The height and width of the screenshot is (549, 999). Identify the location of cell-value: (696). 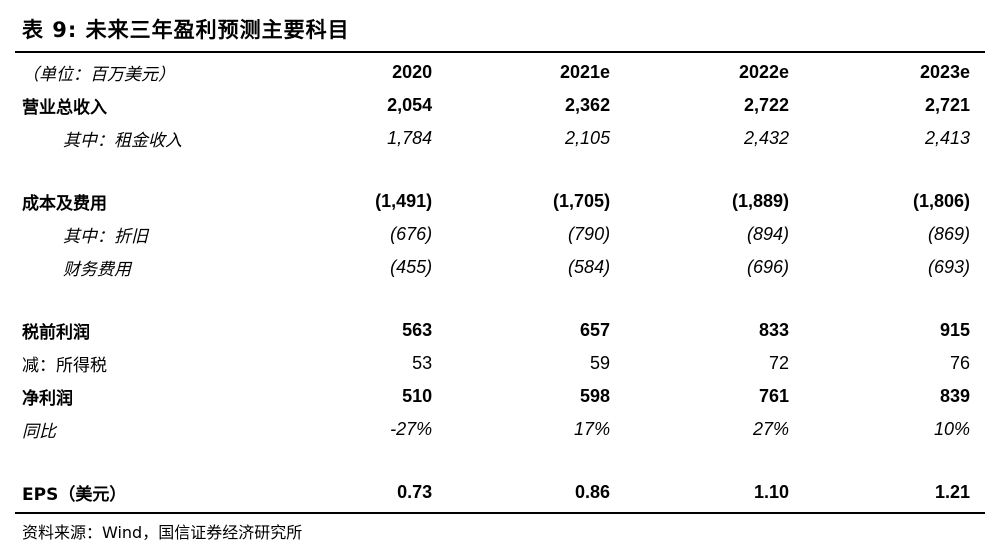
(767, 267).